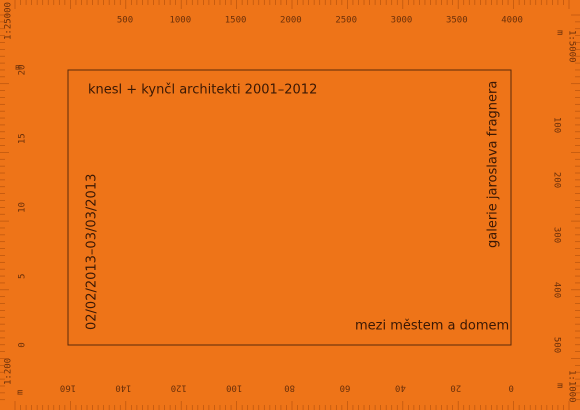  What do you see at coordinates (557, 235) in the screenshot?
I see `scale-label: 300` at bounding box center [557, 235].